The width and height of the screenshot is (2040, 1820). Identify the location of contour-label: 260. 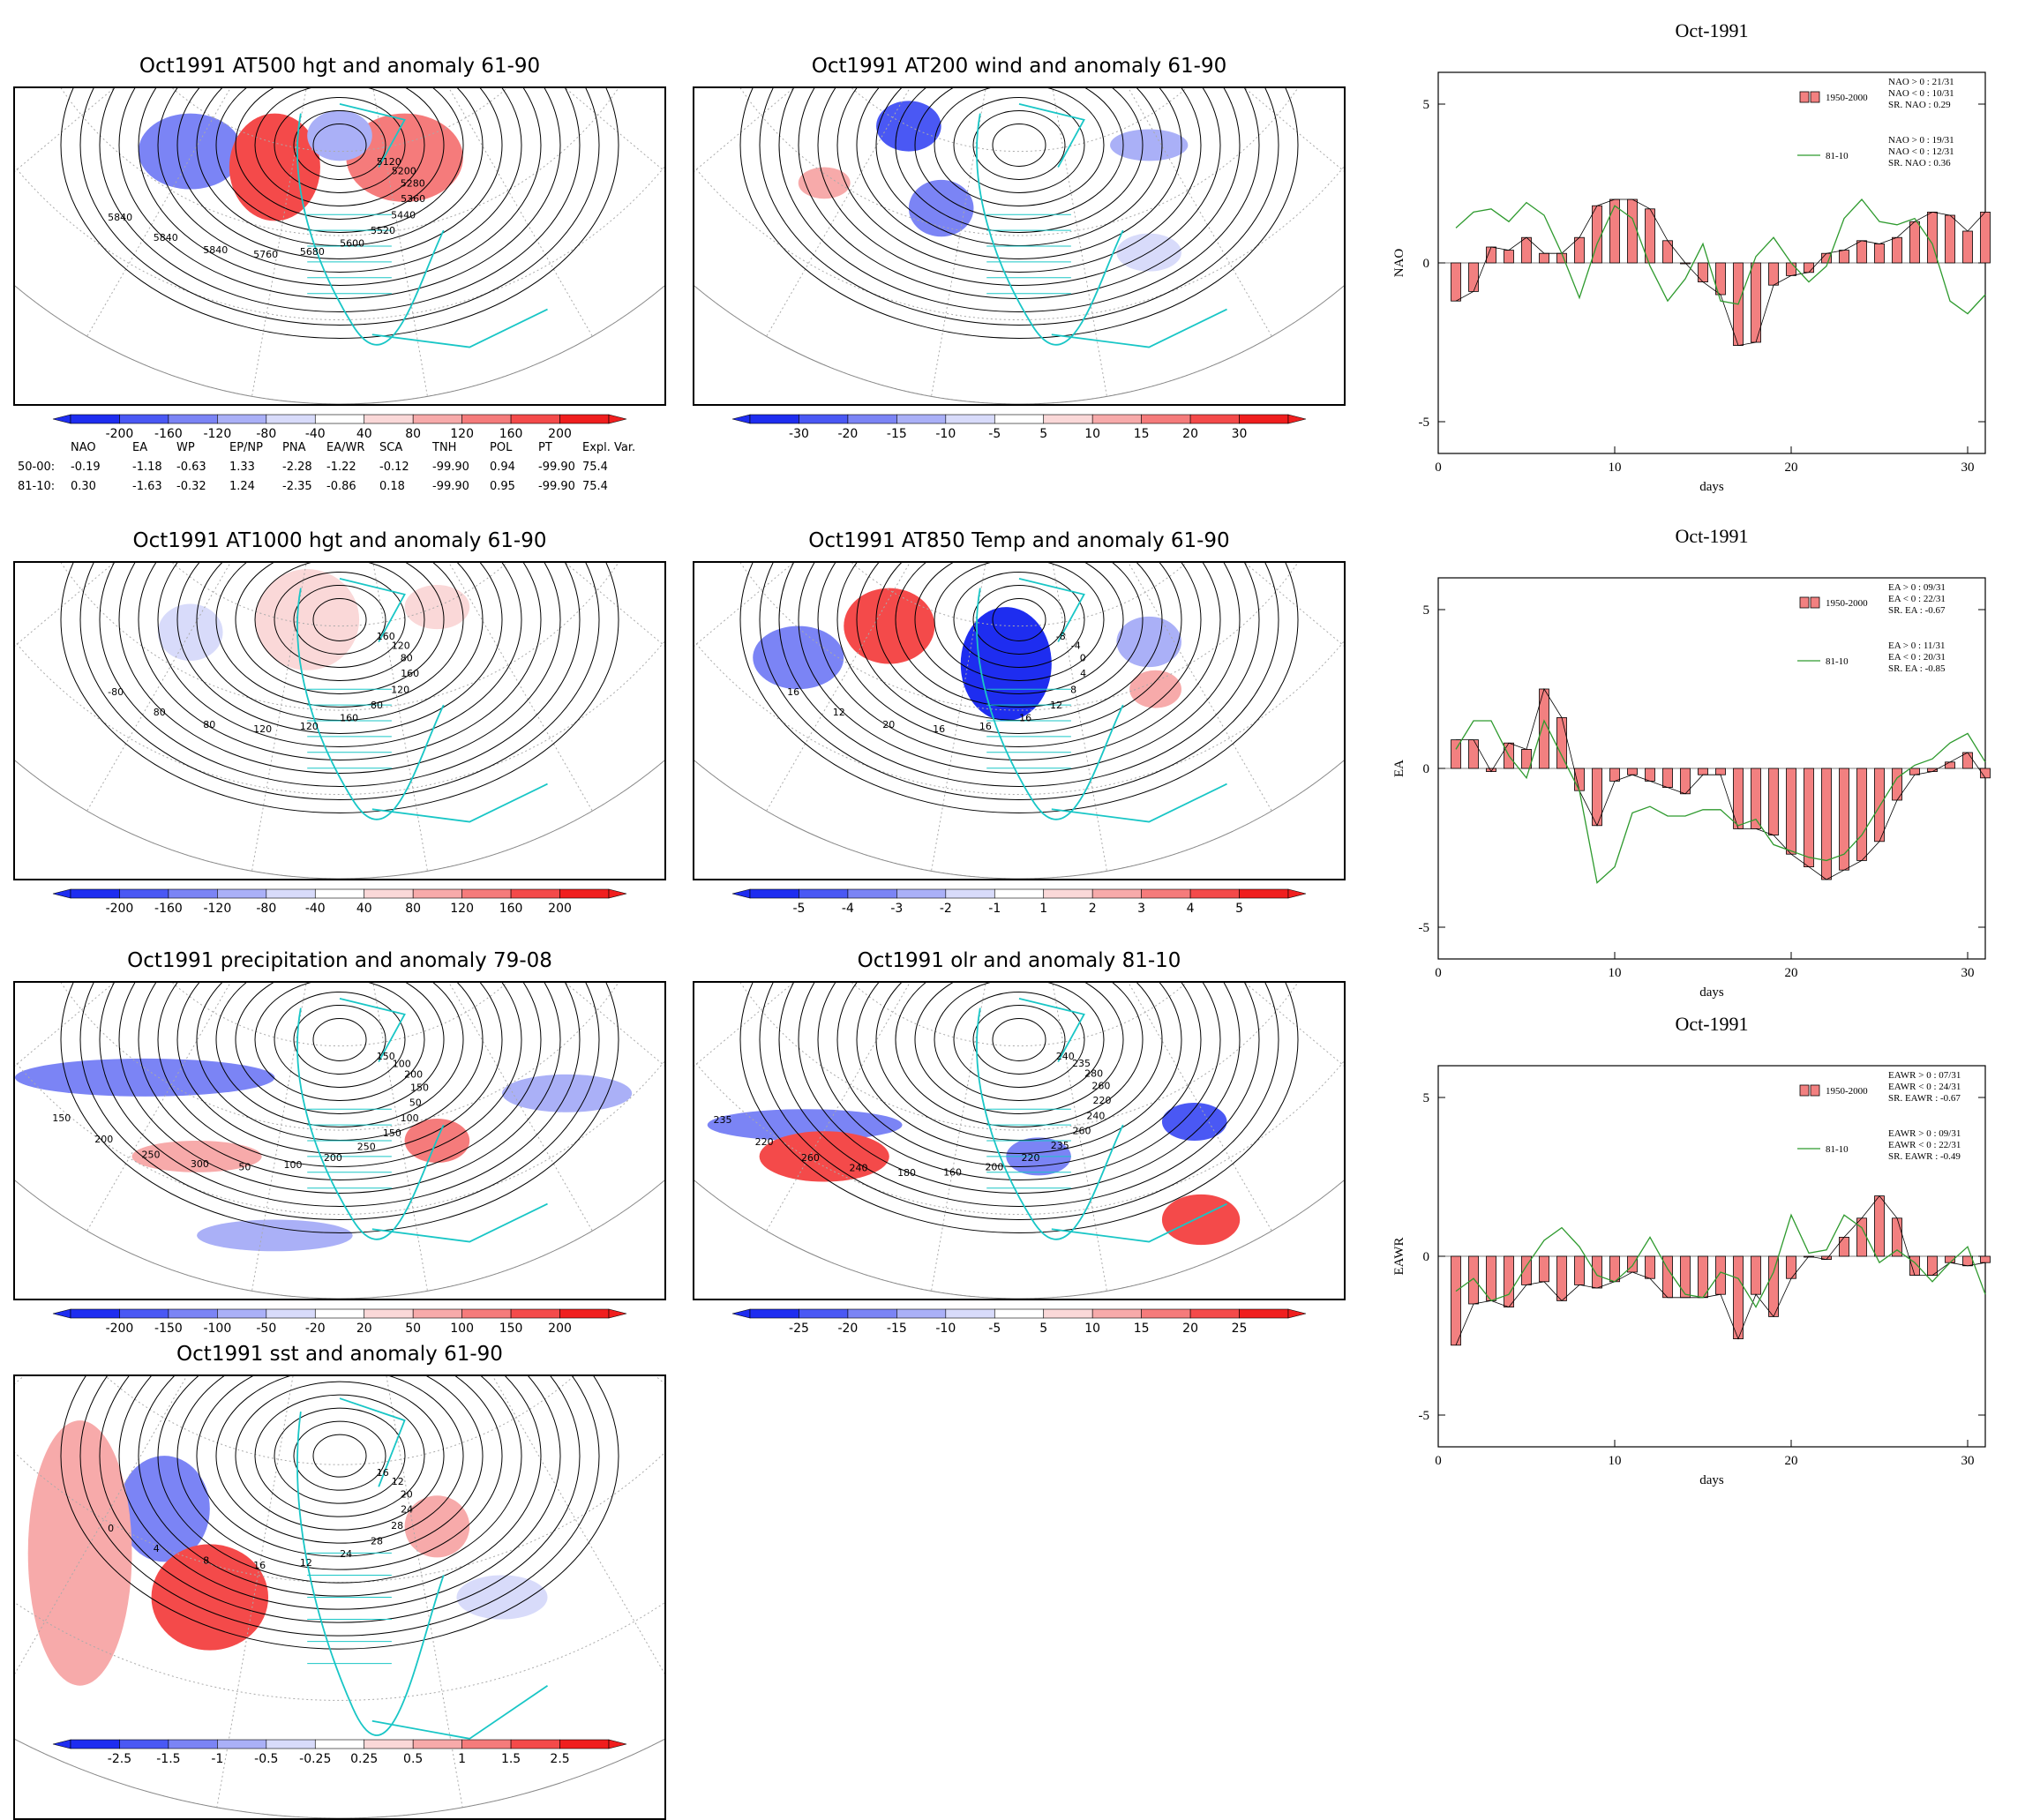
(1100, 1086).